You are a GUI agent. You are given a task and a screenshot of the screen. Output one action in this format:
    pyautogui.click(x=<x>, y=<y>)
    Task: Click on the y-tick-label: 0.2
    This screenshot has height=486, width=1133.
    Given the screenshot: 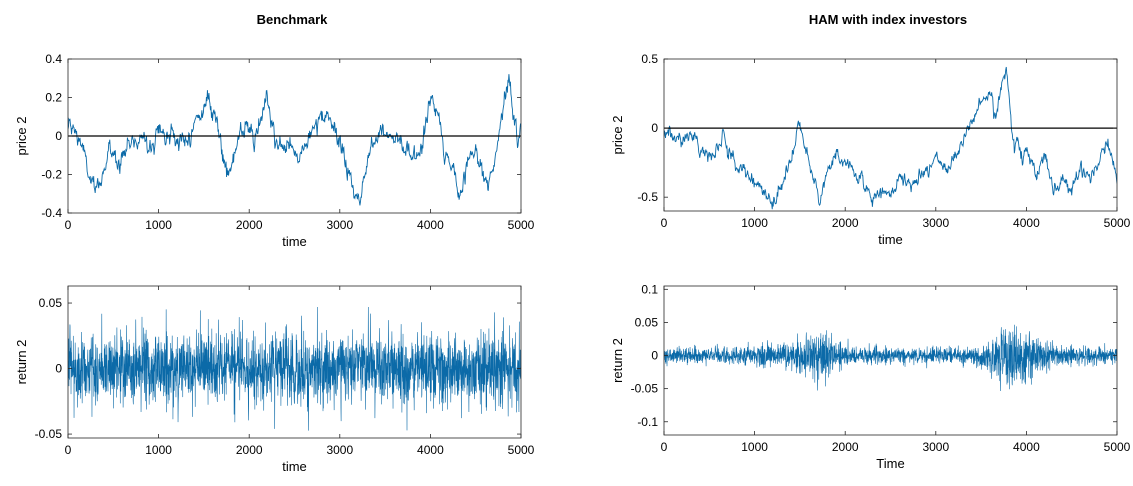 What is the action you would take?
    pyautogui.click(x=53, y=98)
    